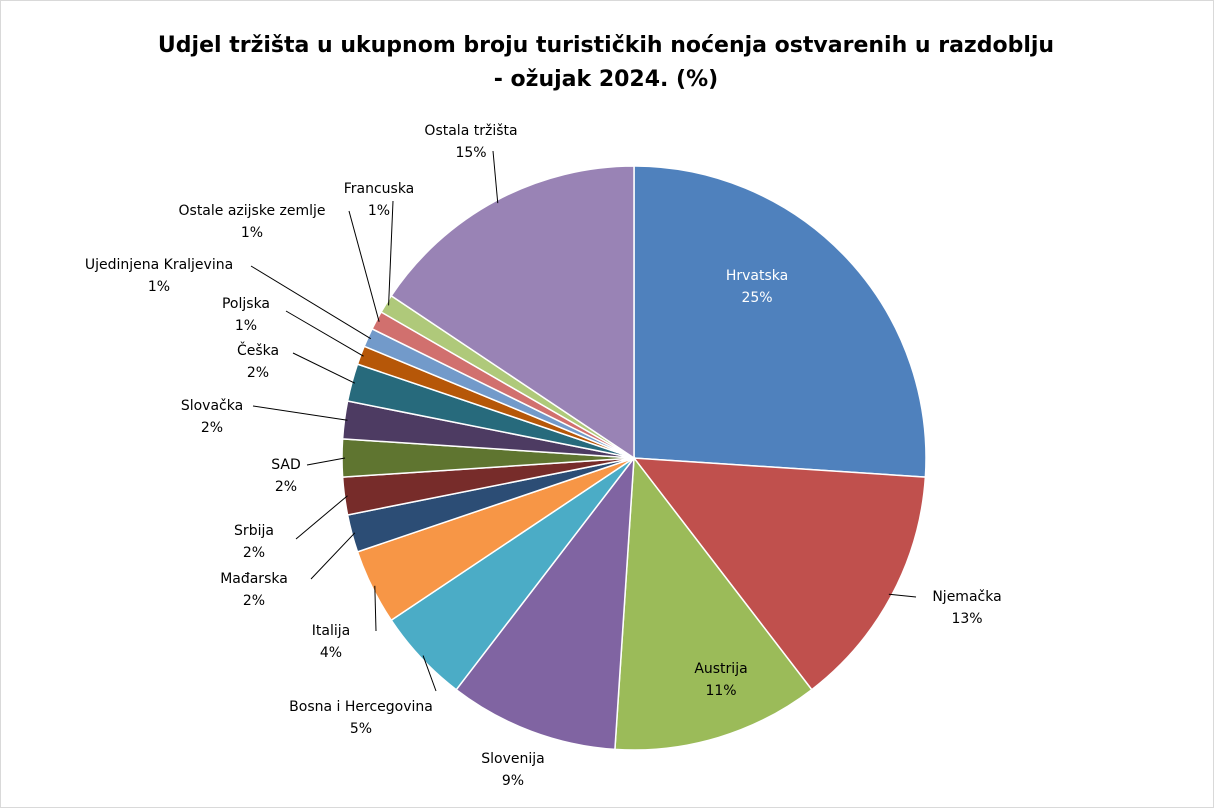  I want to click on slice-label: Bosna i Hercegovina, so click(361, 707).